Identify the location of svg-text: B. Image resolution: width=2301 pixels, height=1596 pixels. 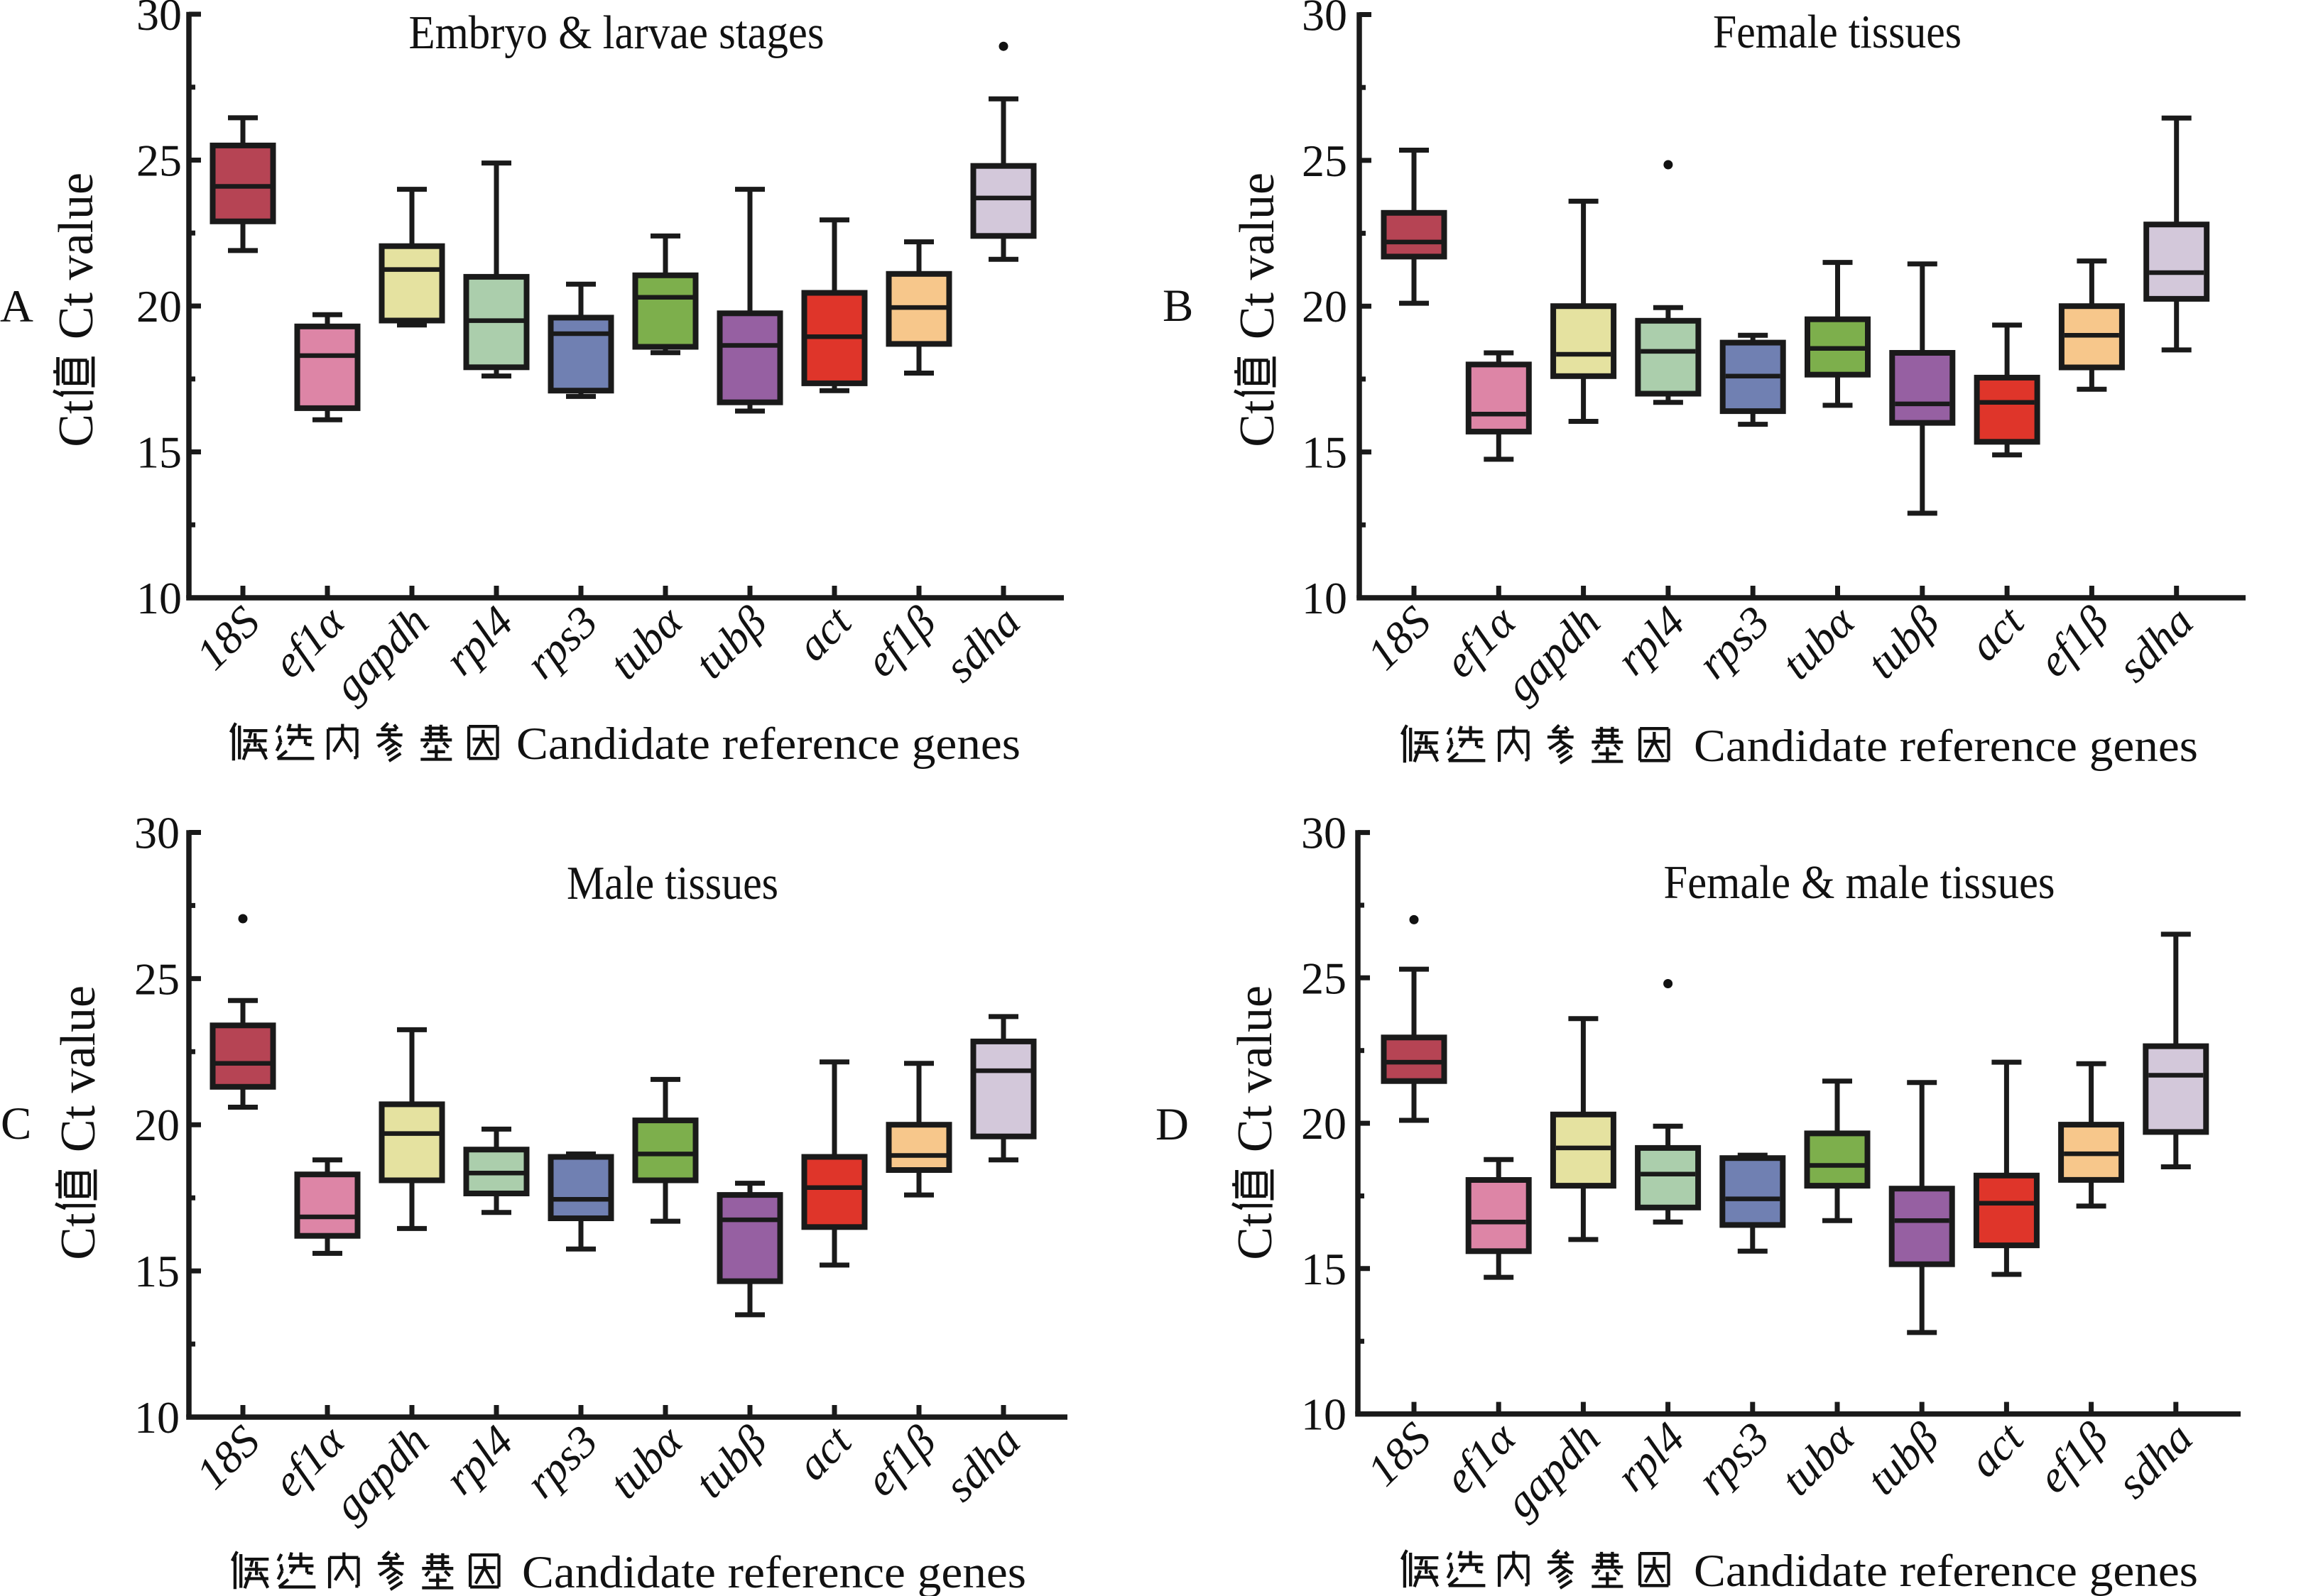
(1178, 306).